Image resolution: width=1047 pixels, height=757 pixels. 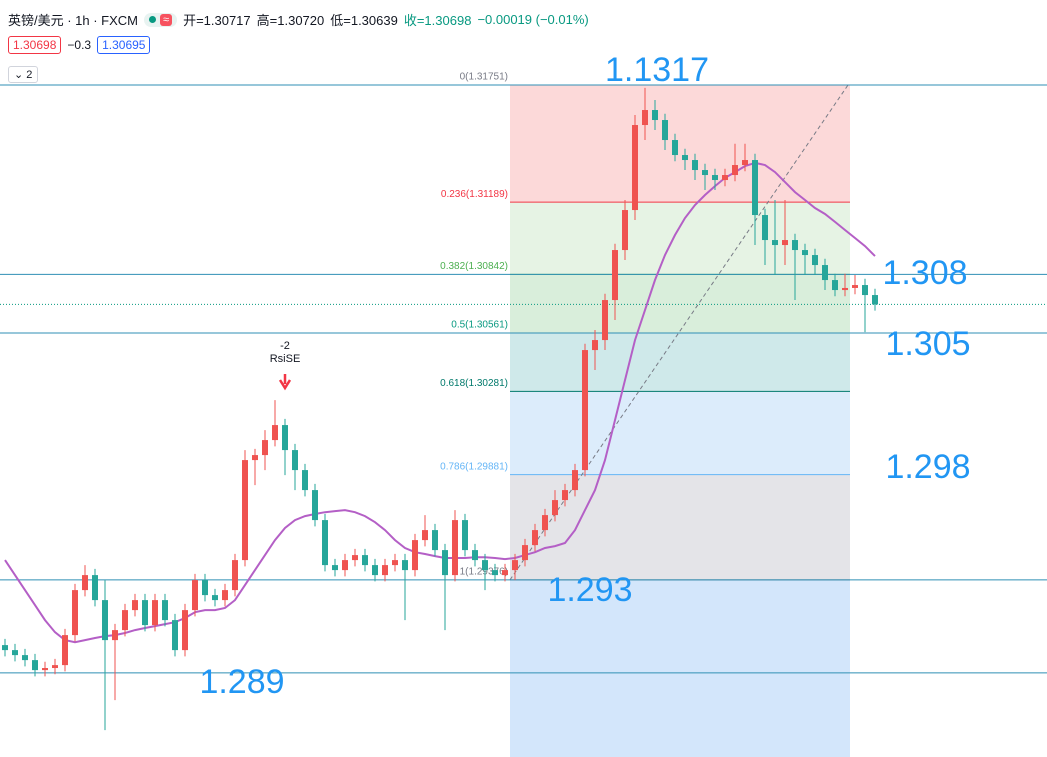 What do you see at coordinates (285, 346) in the screenshot?
I see `signal-value: -2` at bounding box center [285, 346].